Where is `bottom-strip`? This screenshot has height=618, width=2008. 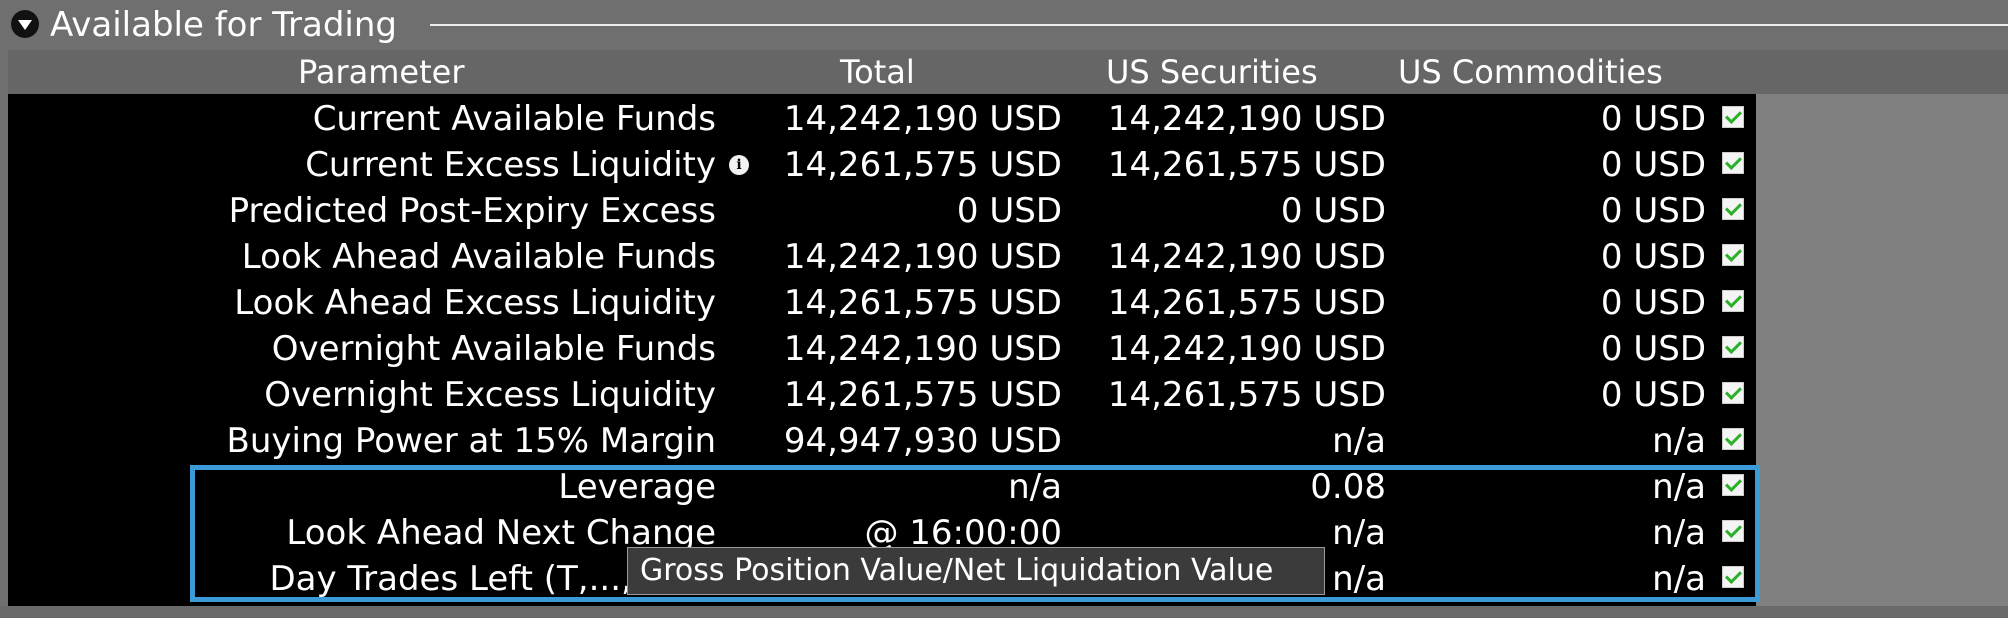 bottom-strip is located at coordinates (1004, 612).